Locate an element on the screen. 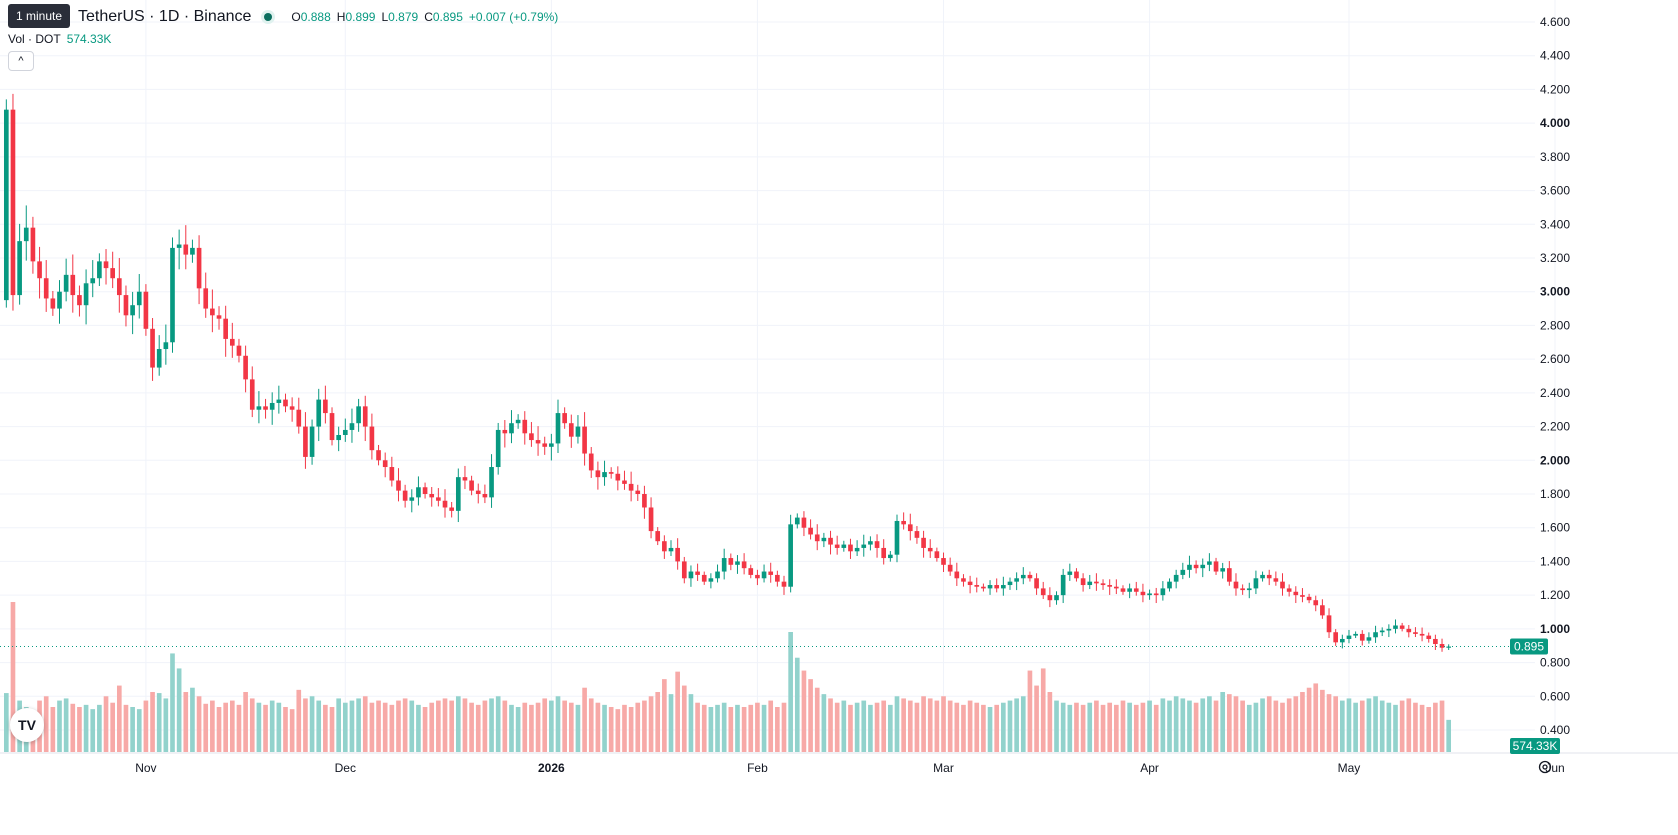  high-label: H is located at coordinates (341, 17).